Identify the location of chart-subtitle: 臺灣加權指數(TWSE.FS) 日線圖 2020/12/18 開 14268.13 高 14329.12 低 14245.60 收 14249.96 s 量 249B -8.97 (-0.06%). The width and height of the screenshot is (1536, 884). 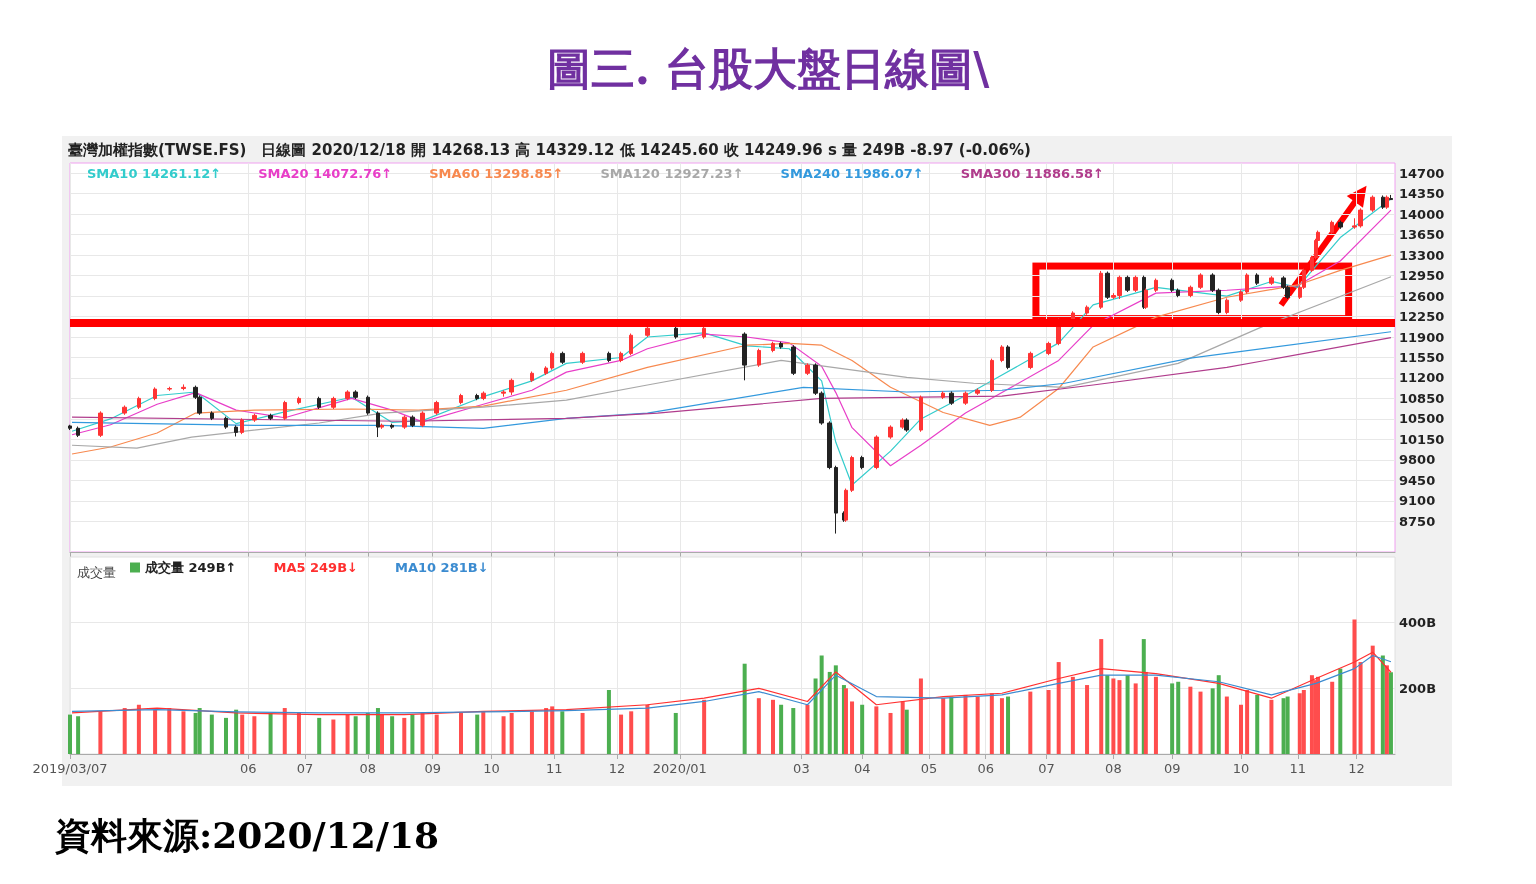
(549, 150).